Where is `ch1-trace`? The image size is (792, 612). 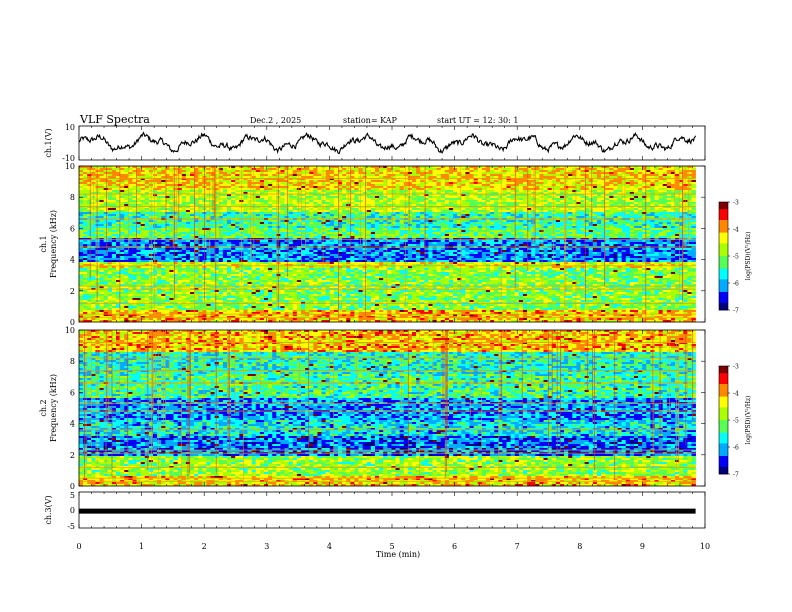
ch1-trace is located at coordinates (387, 143).